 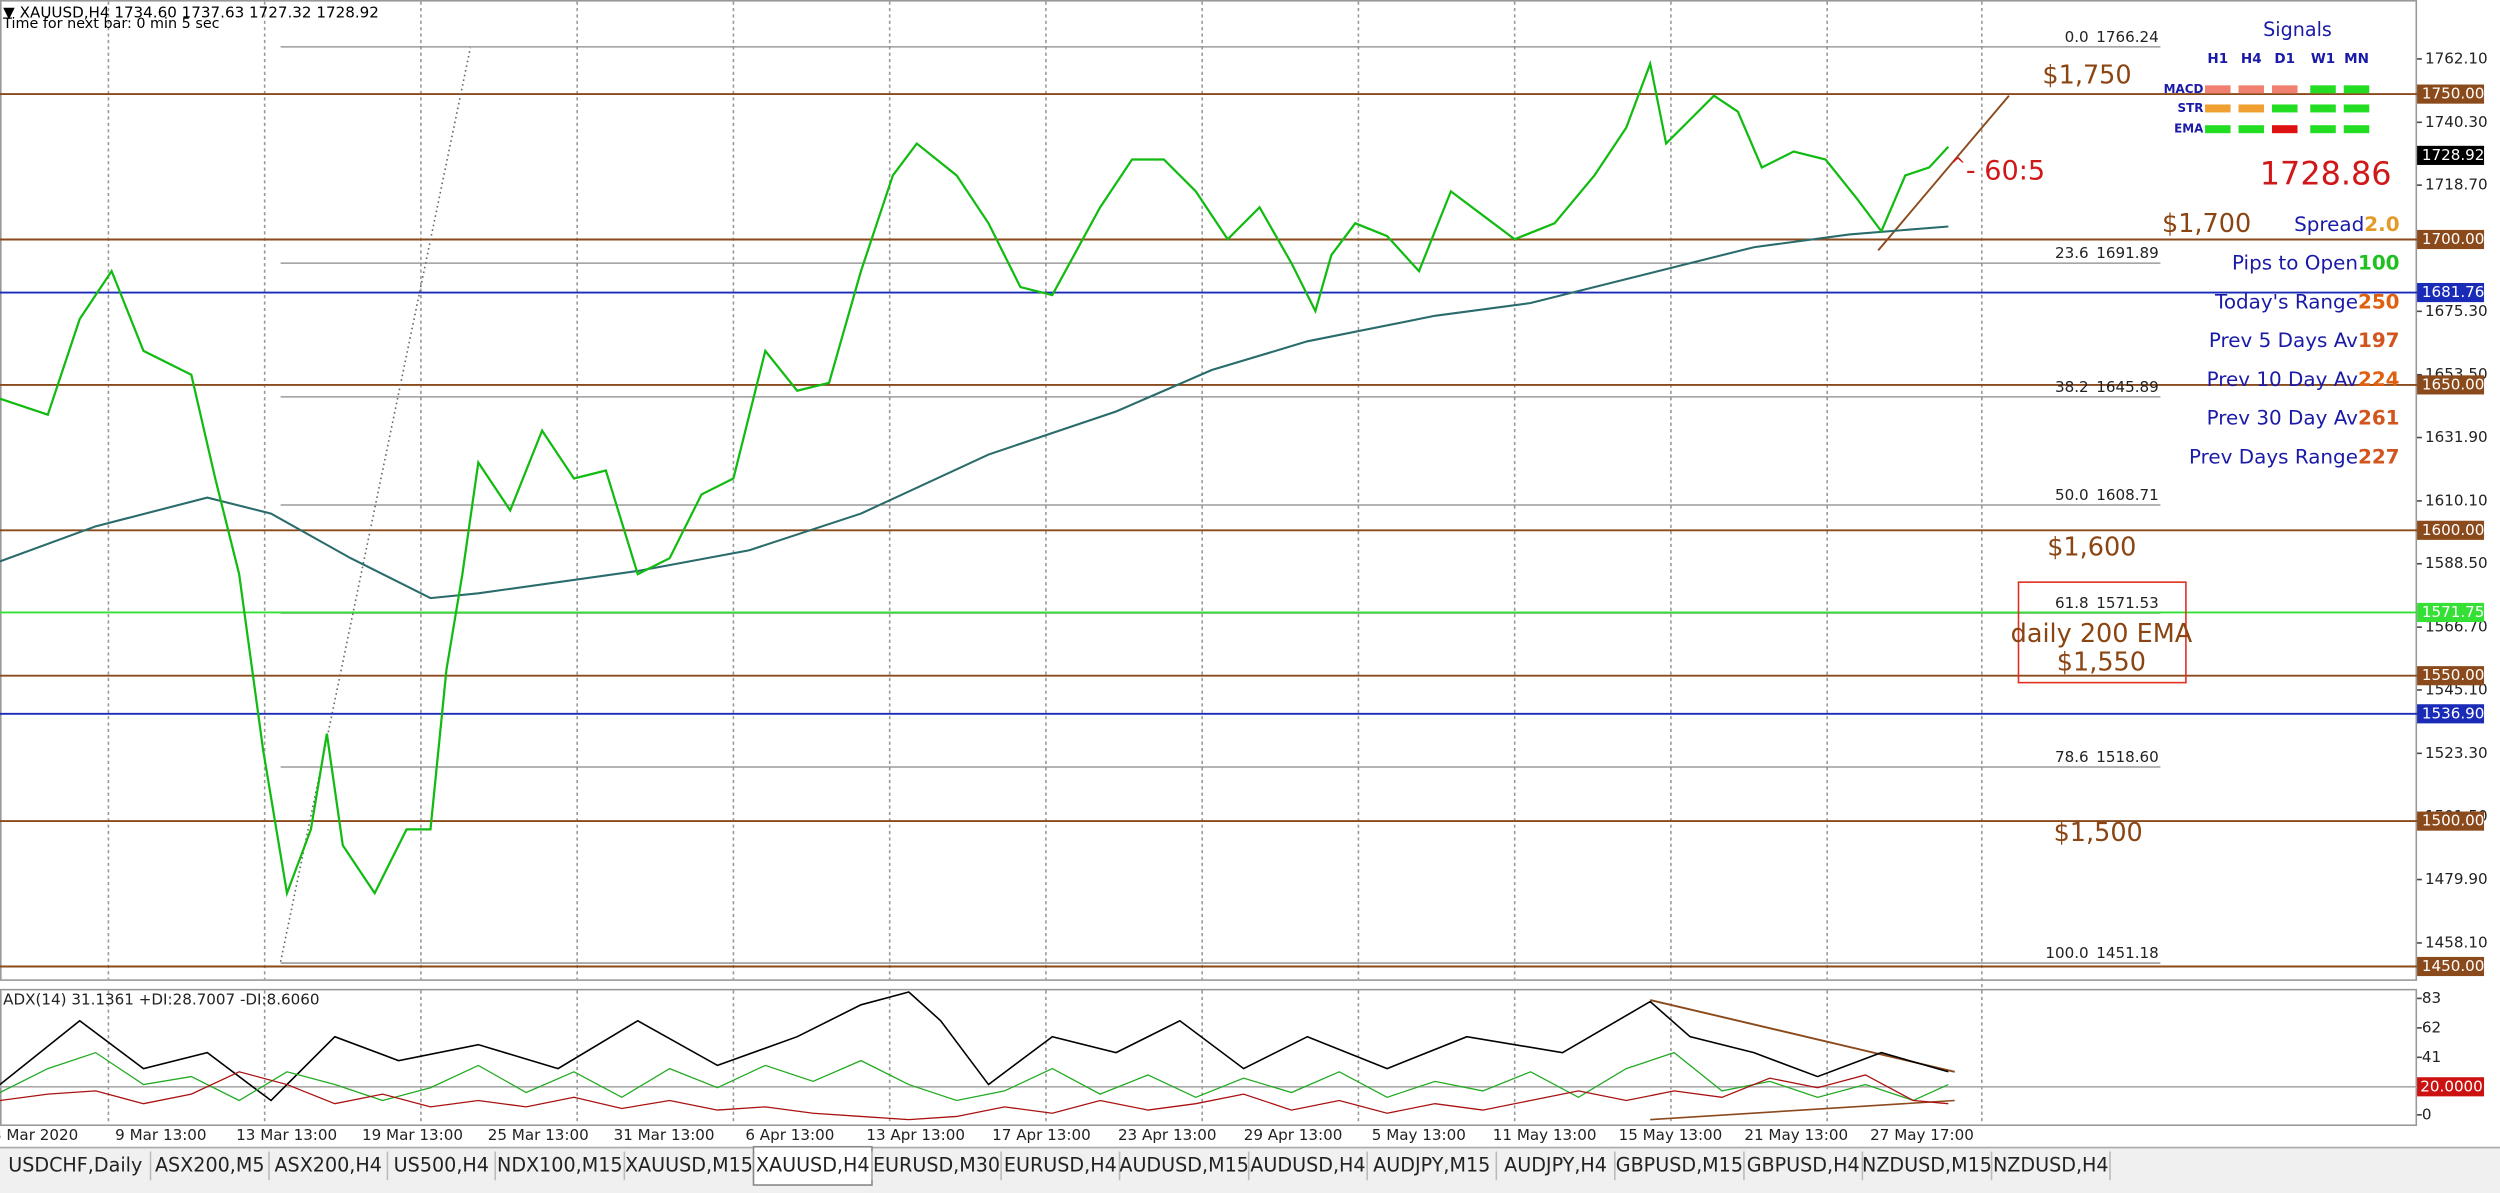 What do you see at coordinates (2323, 59) in the screenshot?
I see `timeframe: W1` at bounding box center [2323, 59].